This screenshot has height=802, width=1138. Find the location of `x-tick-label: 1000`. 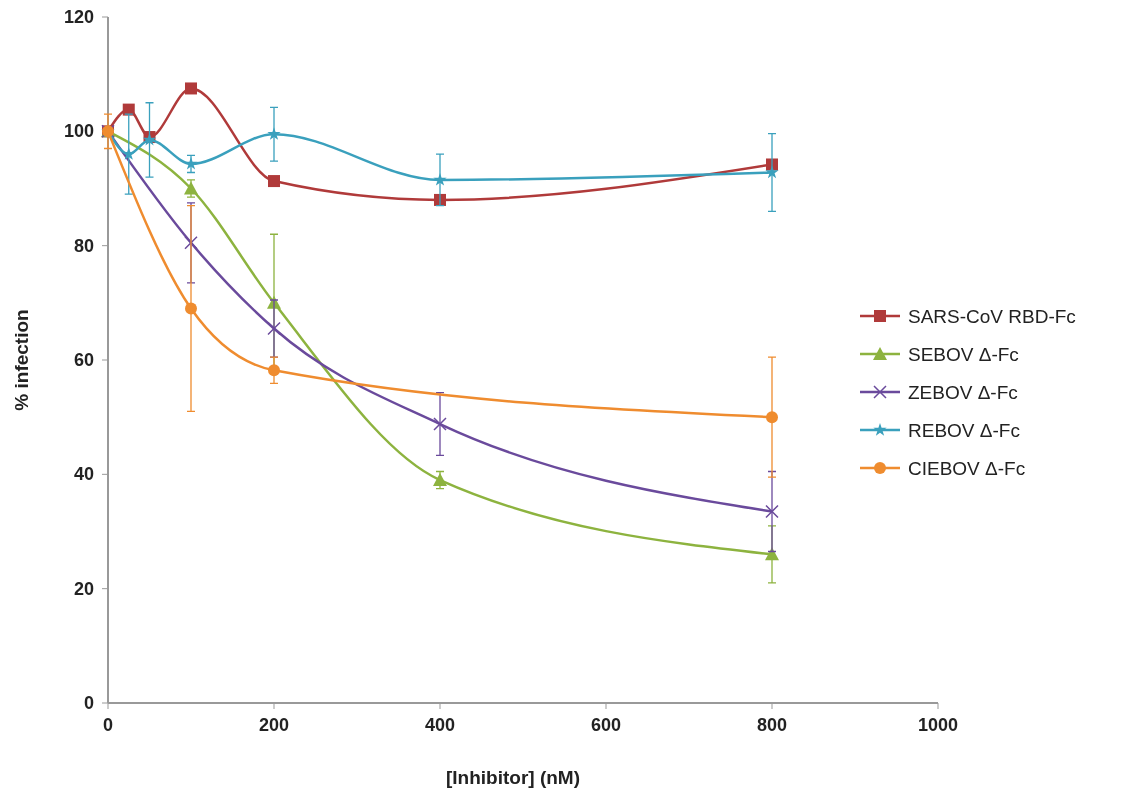

x-tick-label: 1000 is located at coordinates (938, 725).